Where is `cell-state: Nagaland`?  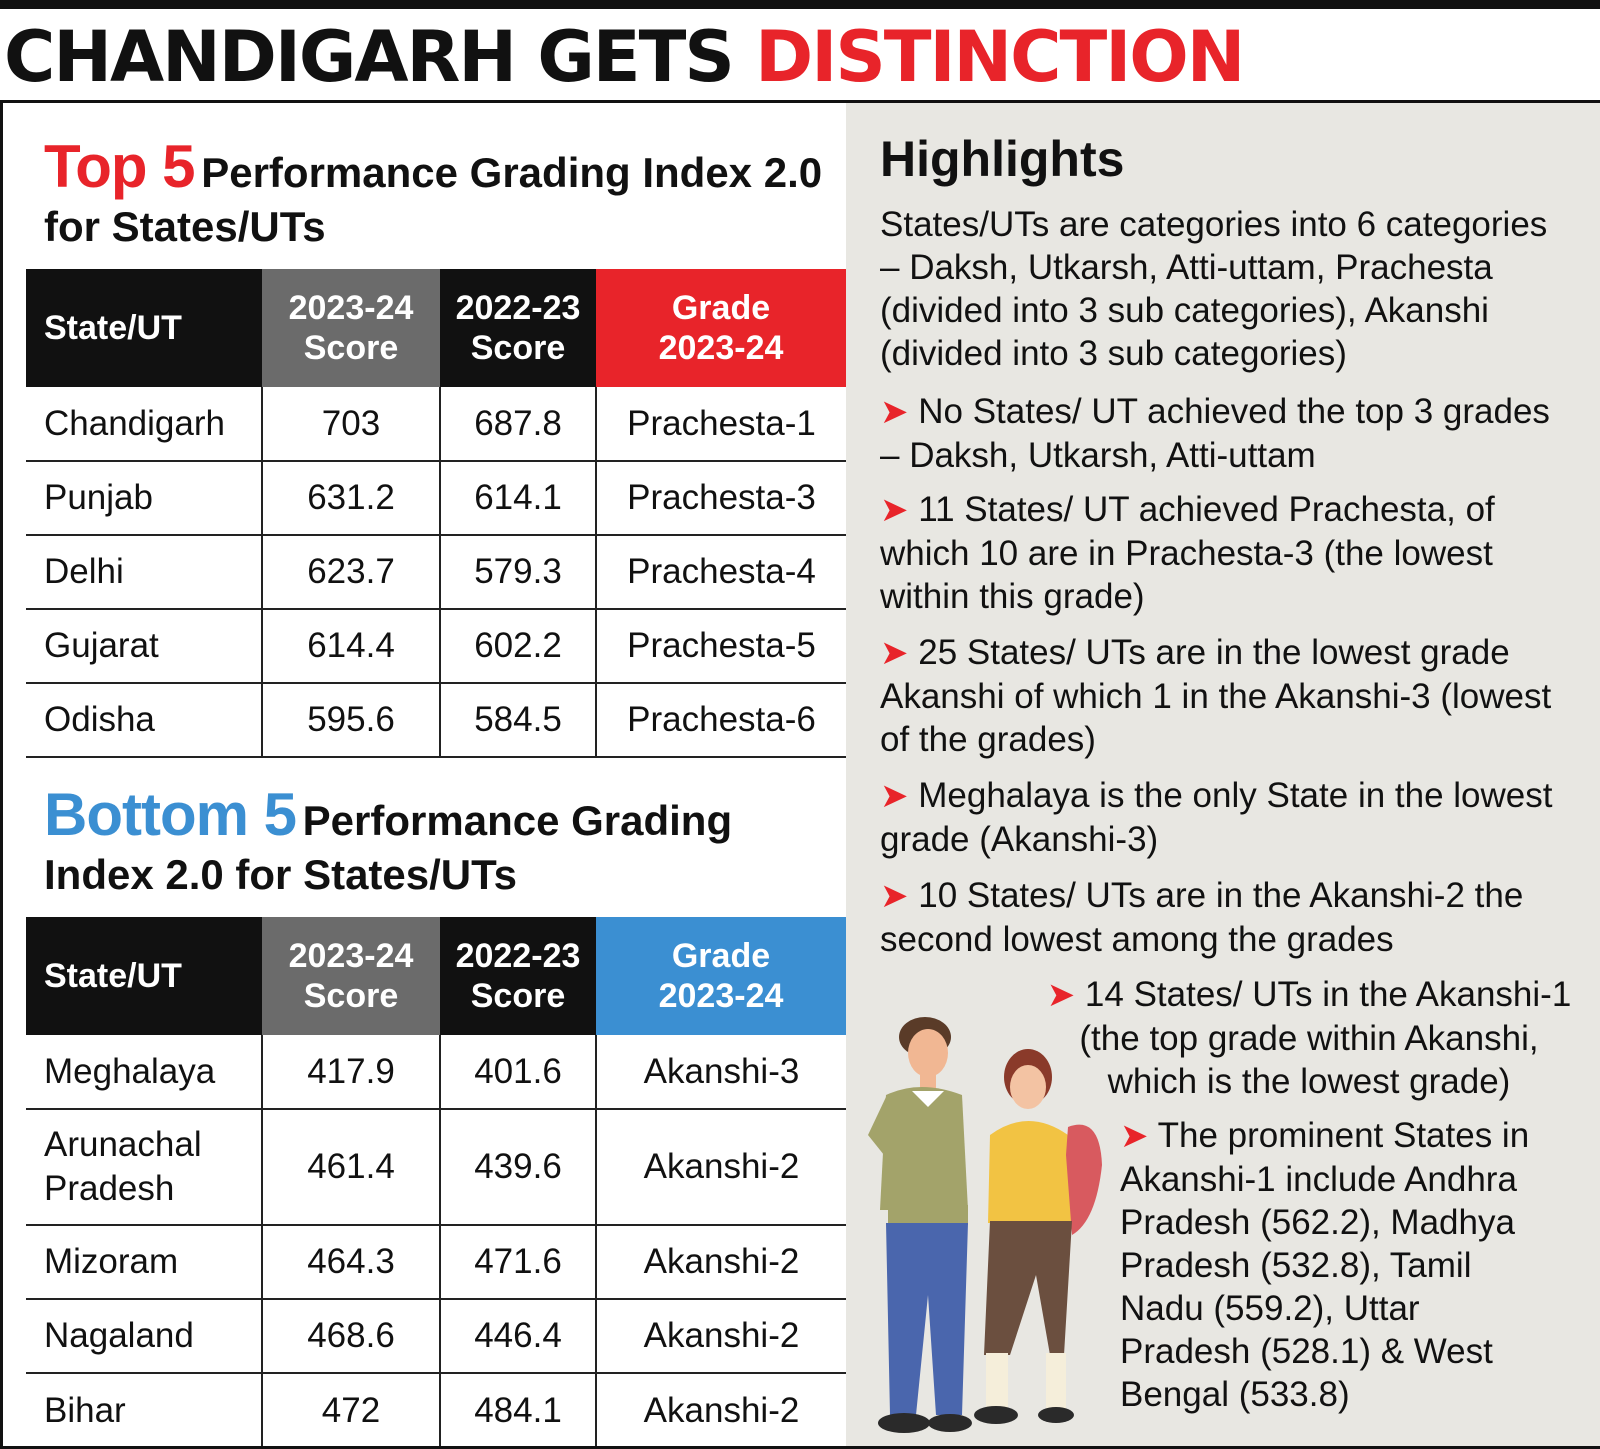
cell-state: Nagaland is located at coordinates (144, 1336).